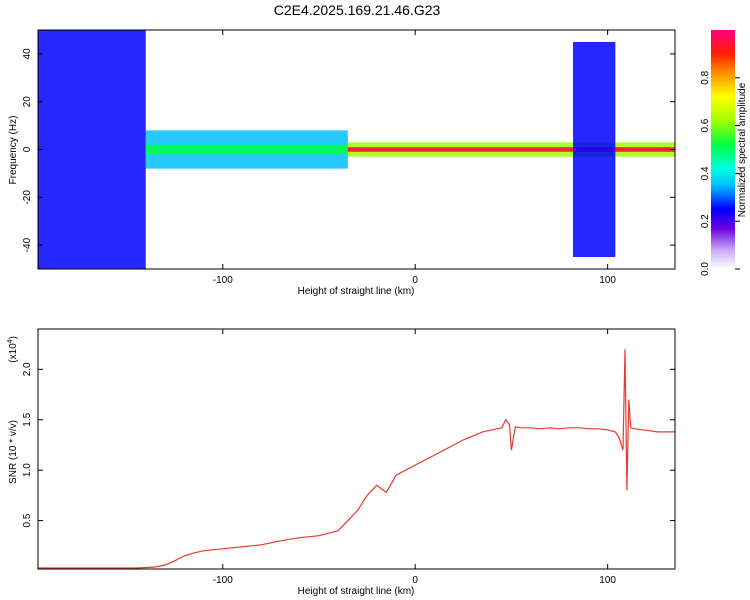 The height and width of the screenshot is (600, 750). Describe the element at coordinates (13, 452) in the screenshot. I see `snr-y-axis-label: SNR (10 * v/v)` at that location.